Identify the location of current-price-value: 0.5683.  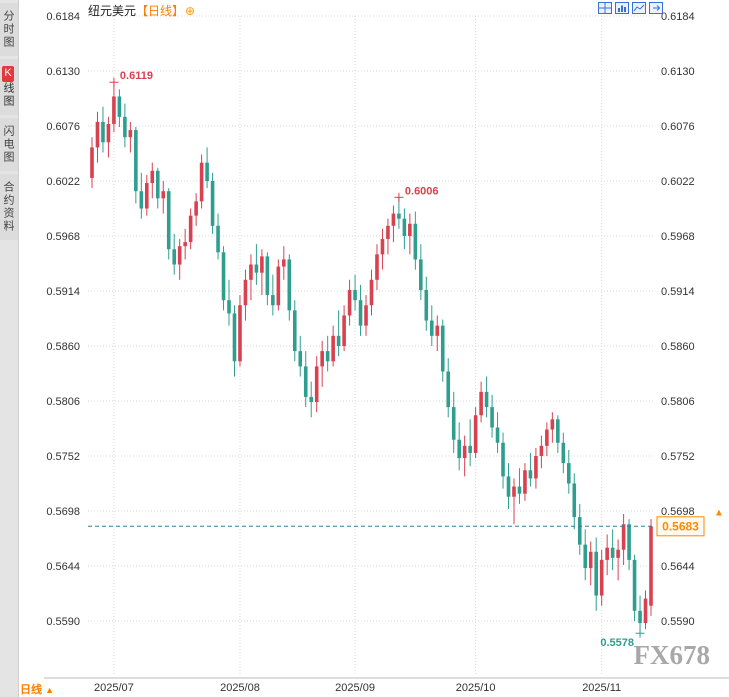
(680, 526).